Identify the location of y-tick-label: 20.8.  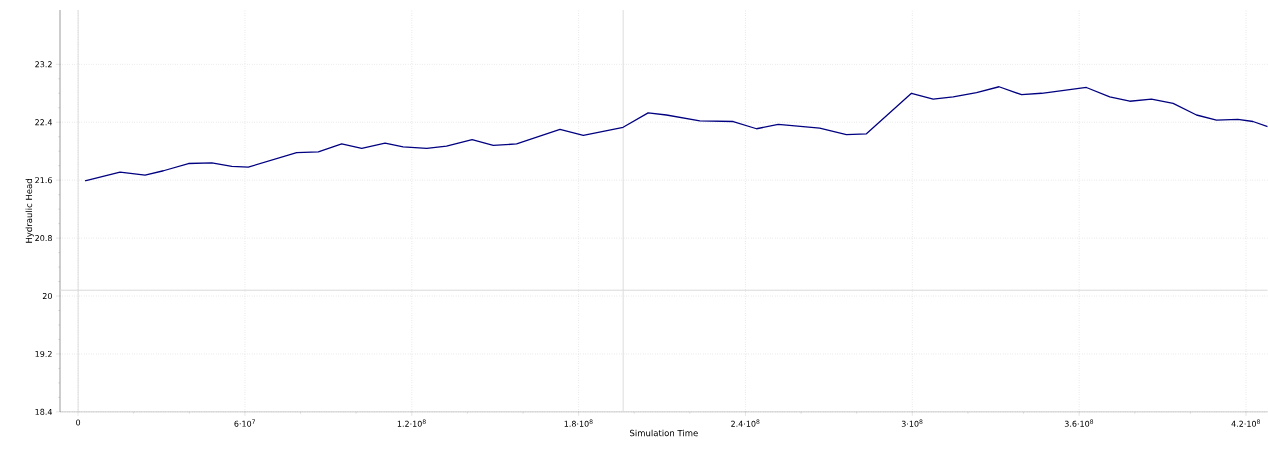
(43, 238).